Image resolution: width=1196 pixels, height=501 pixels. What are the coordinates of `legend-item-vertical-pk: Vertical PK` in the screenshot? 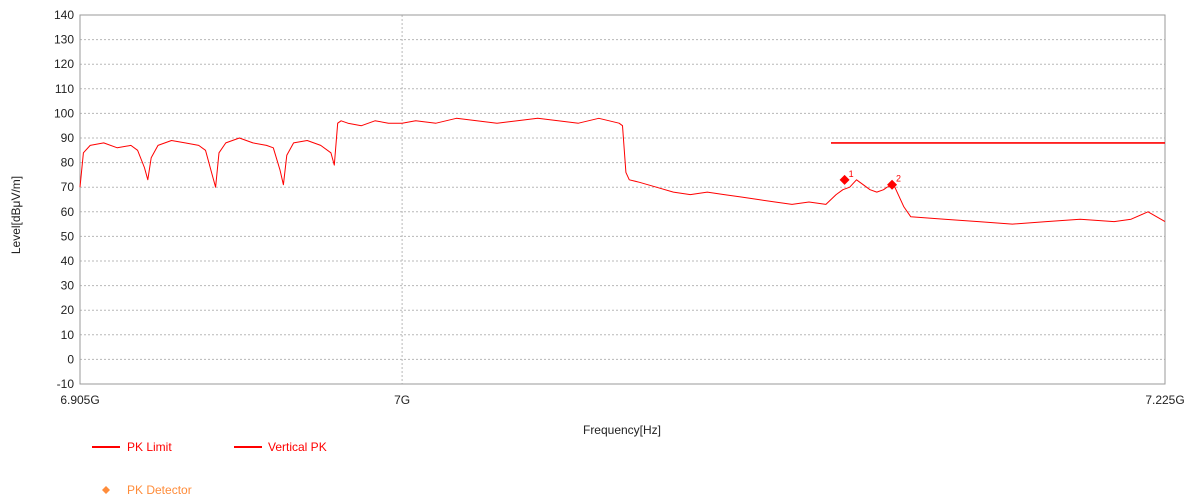 It's located at (280, 447).